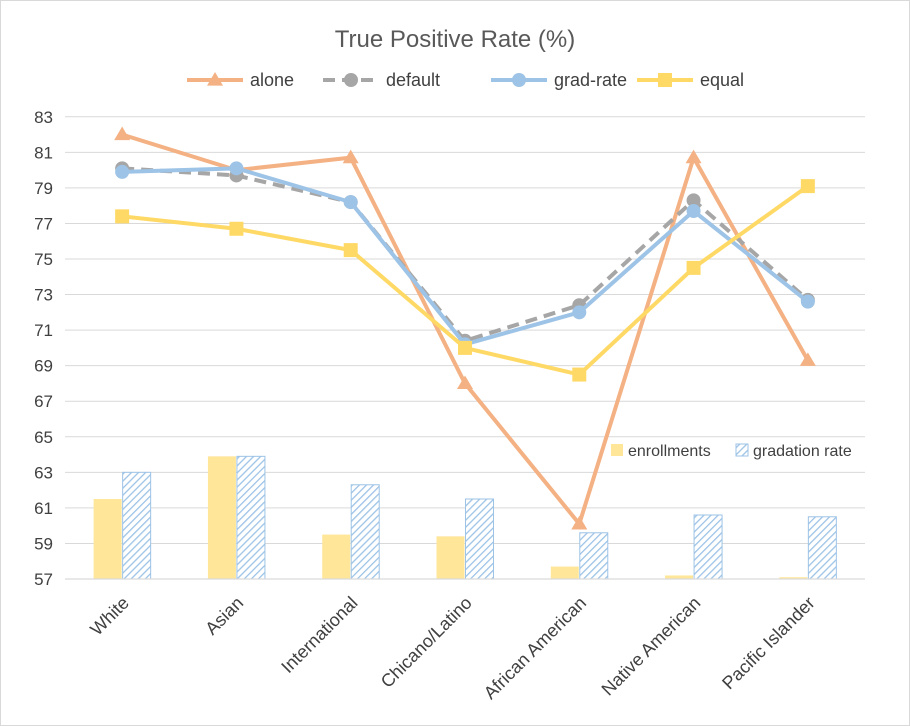  Describe the element at coordinates (455, 39) in the screenshot. I see `chart-title: True Positive Rate (%)` at that location.